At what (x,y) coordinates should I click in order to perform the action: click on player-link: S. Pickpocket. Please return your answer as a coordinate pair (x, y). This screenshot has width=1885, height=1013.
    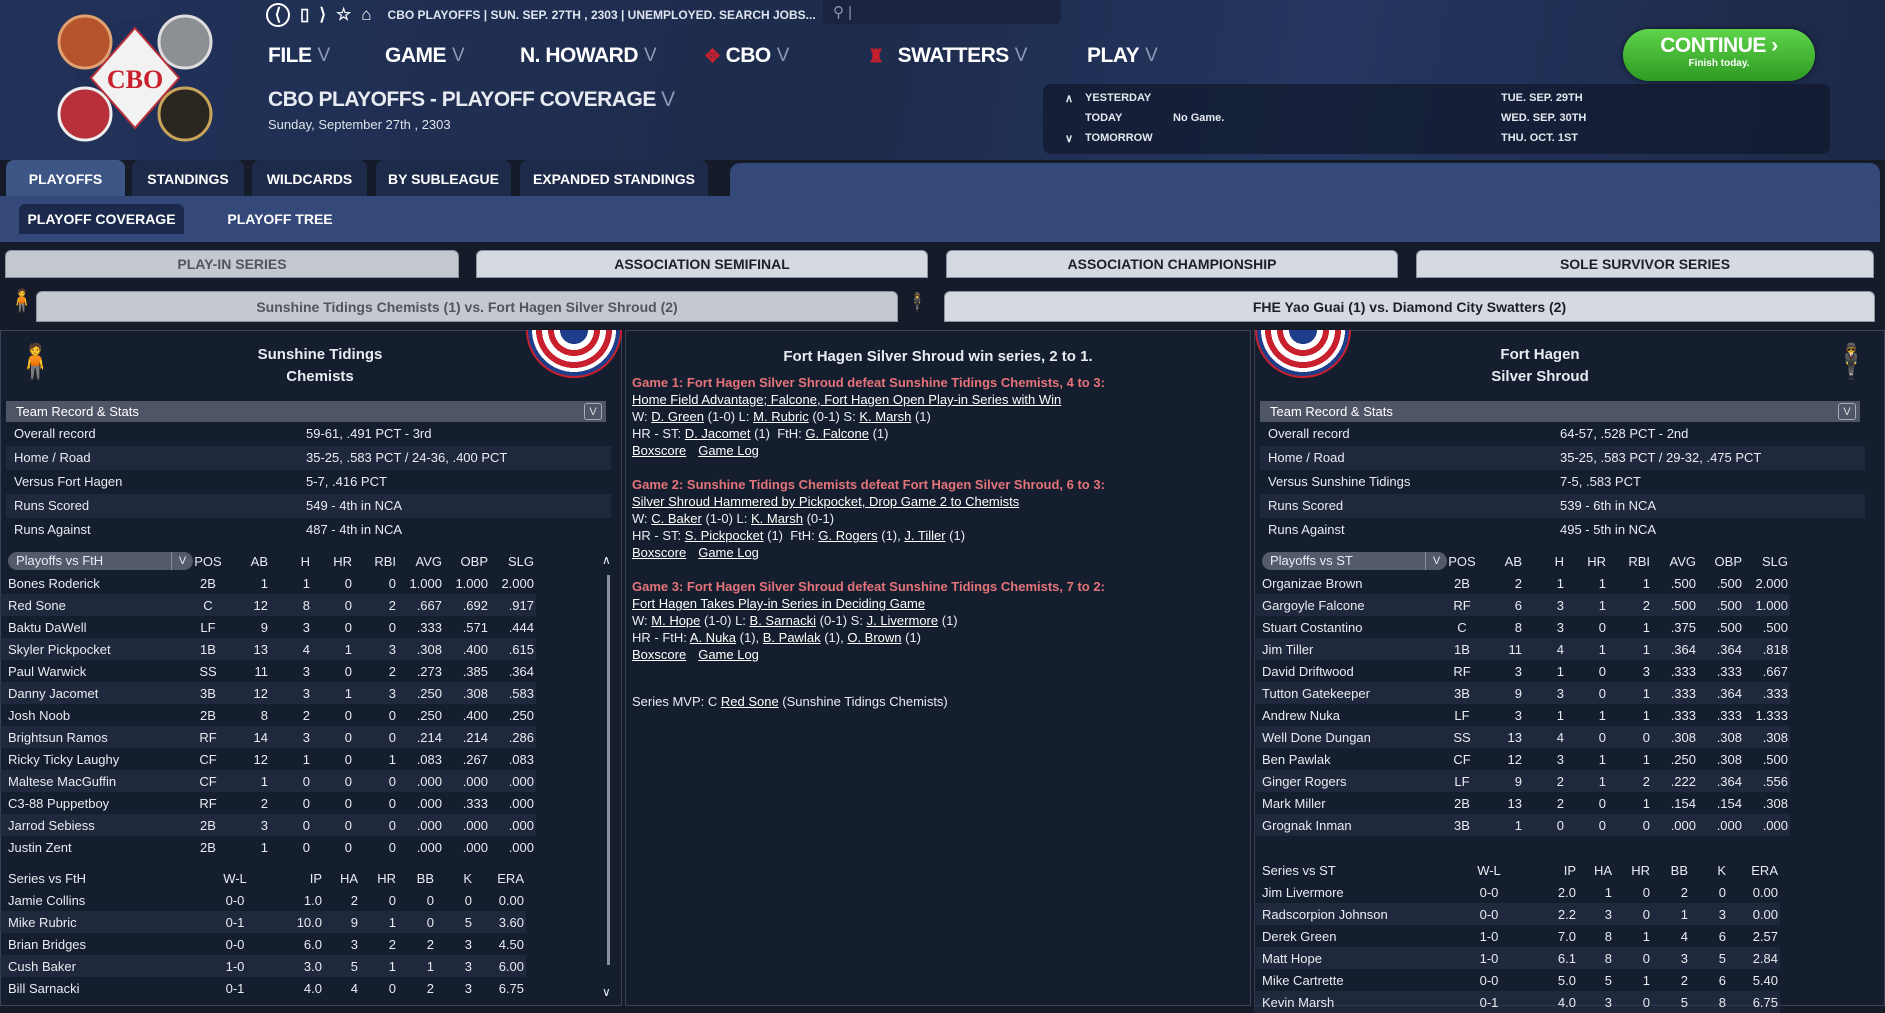
    Looking at the image, I should click on (724, 535).